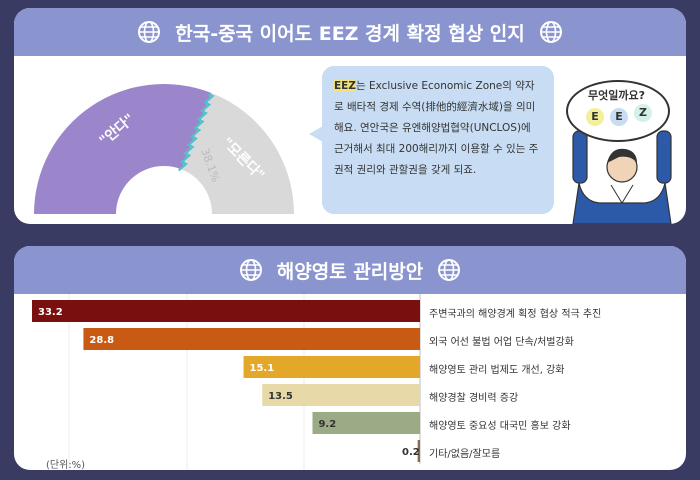 The image size is (700, 480). I want to click on bubble-letter-e1: E, so click(595, 117).